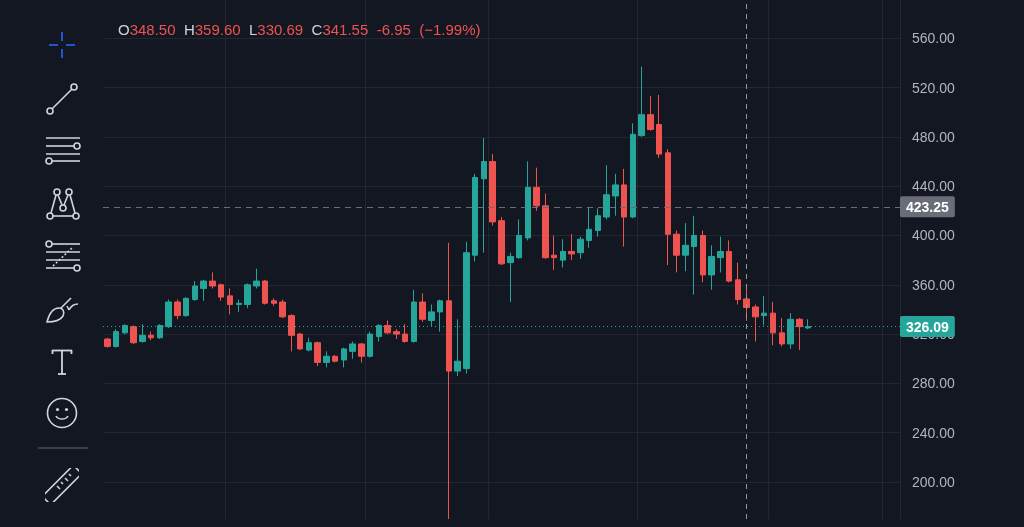  Describe the element at coordinates (934, 136) in the screenshot. I see `y-tick-label: 480.00` at that location.